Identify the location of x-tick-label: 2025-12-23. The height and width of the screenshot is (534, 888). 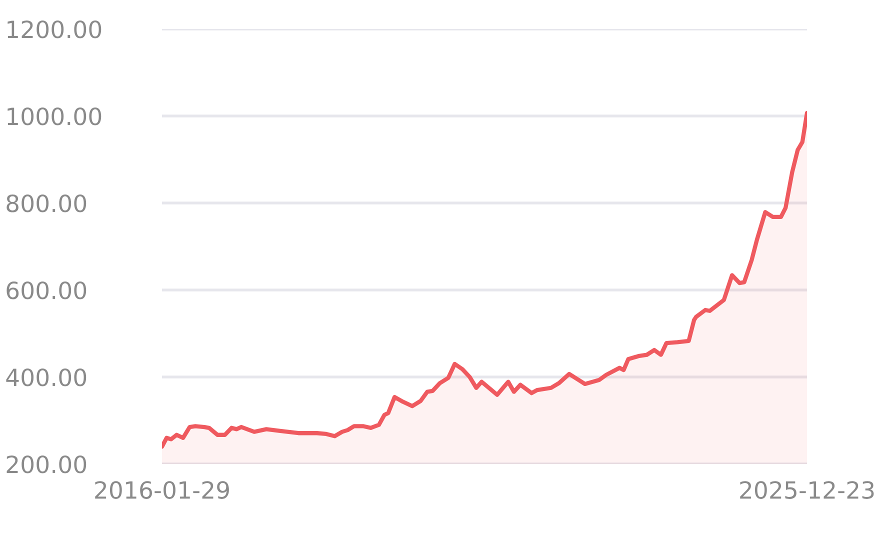
(807, 490).